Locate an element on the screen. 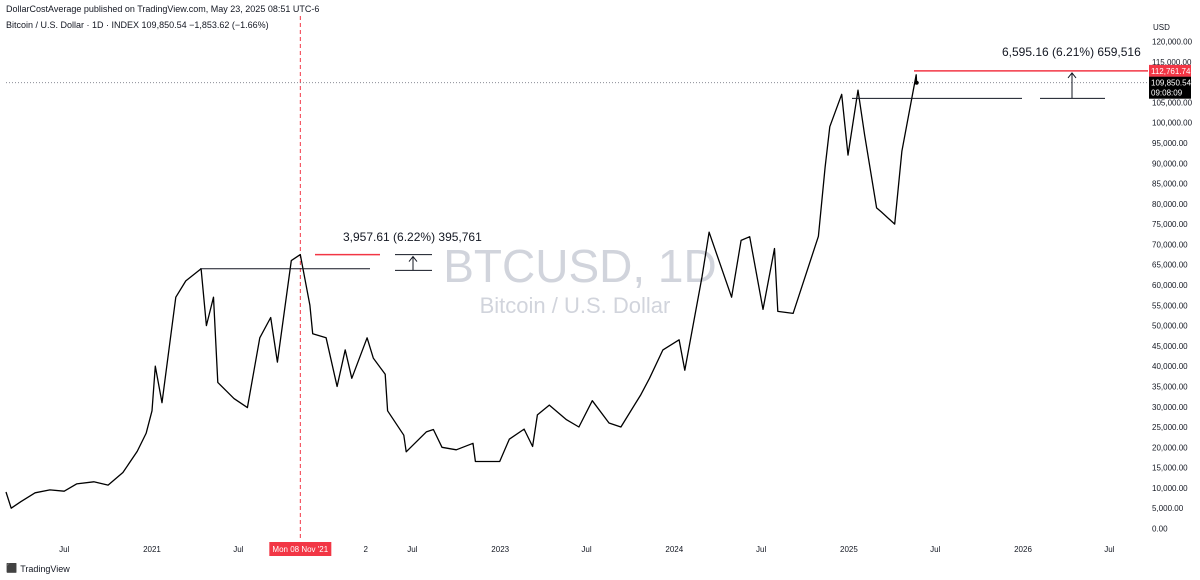 The height and width of the screenshot is (580, 1200). y-tick-label: 65,000.00 is located at coordinates (1170, 265).